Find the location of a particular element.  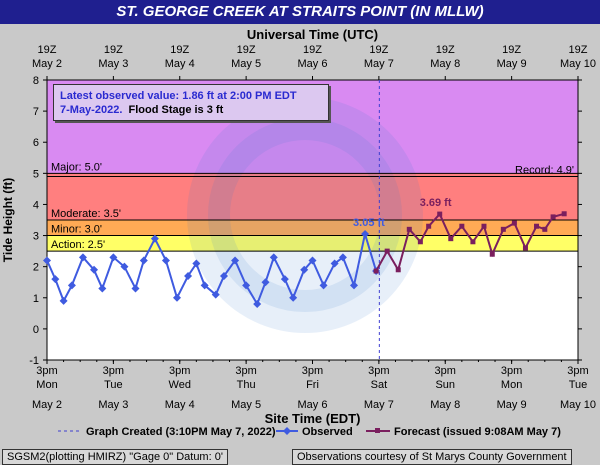

x-tick-date: May 10 is located at coordinates (578, 405).